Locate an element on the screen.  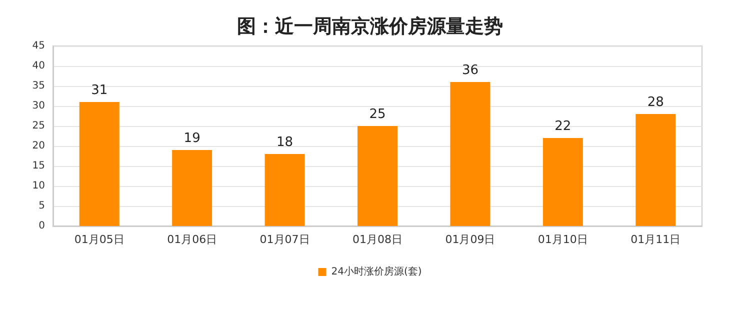
data-label: 28 is located at coordinates (655, 102).